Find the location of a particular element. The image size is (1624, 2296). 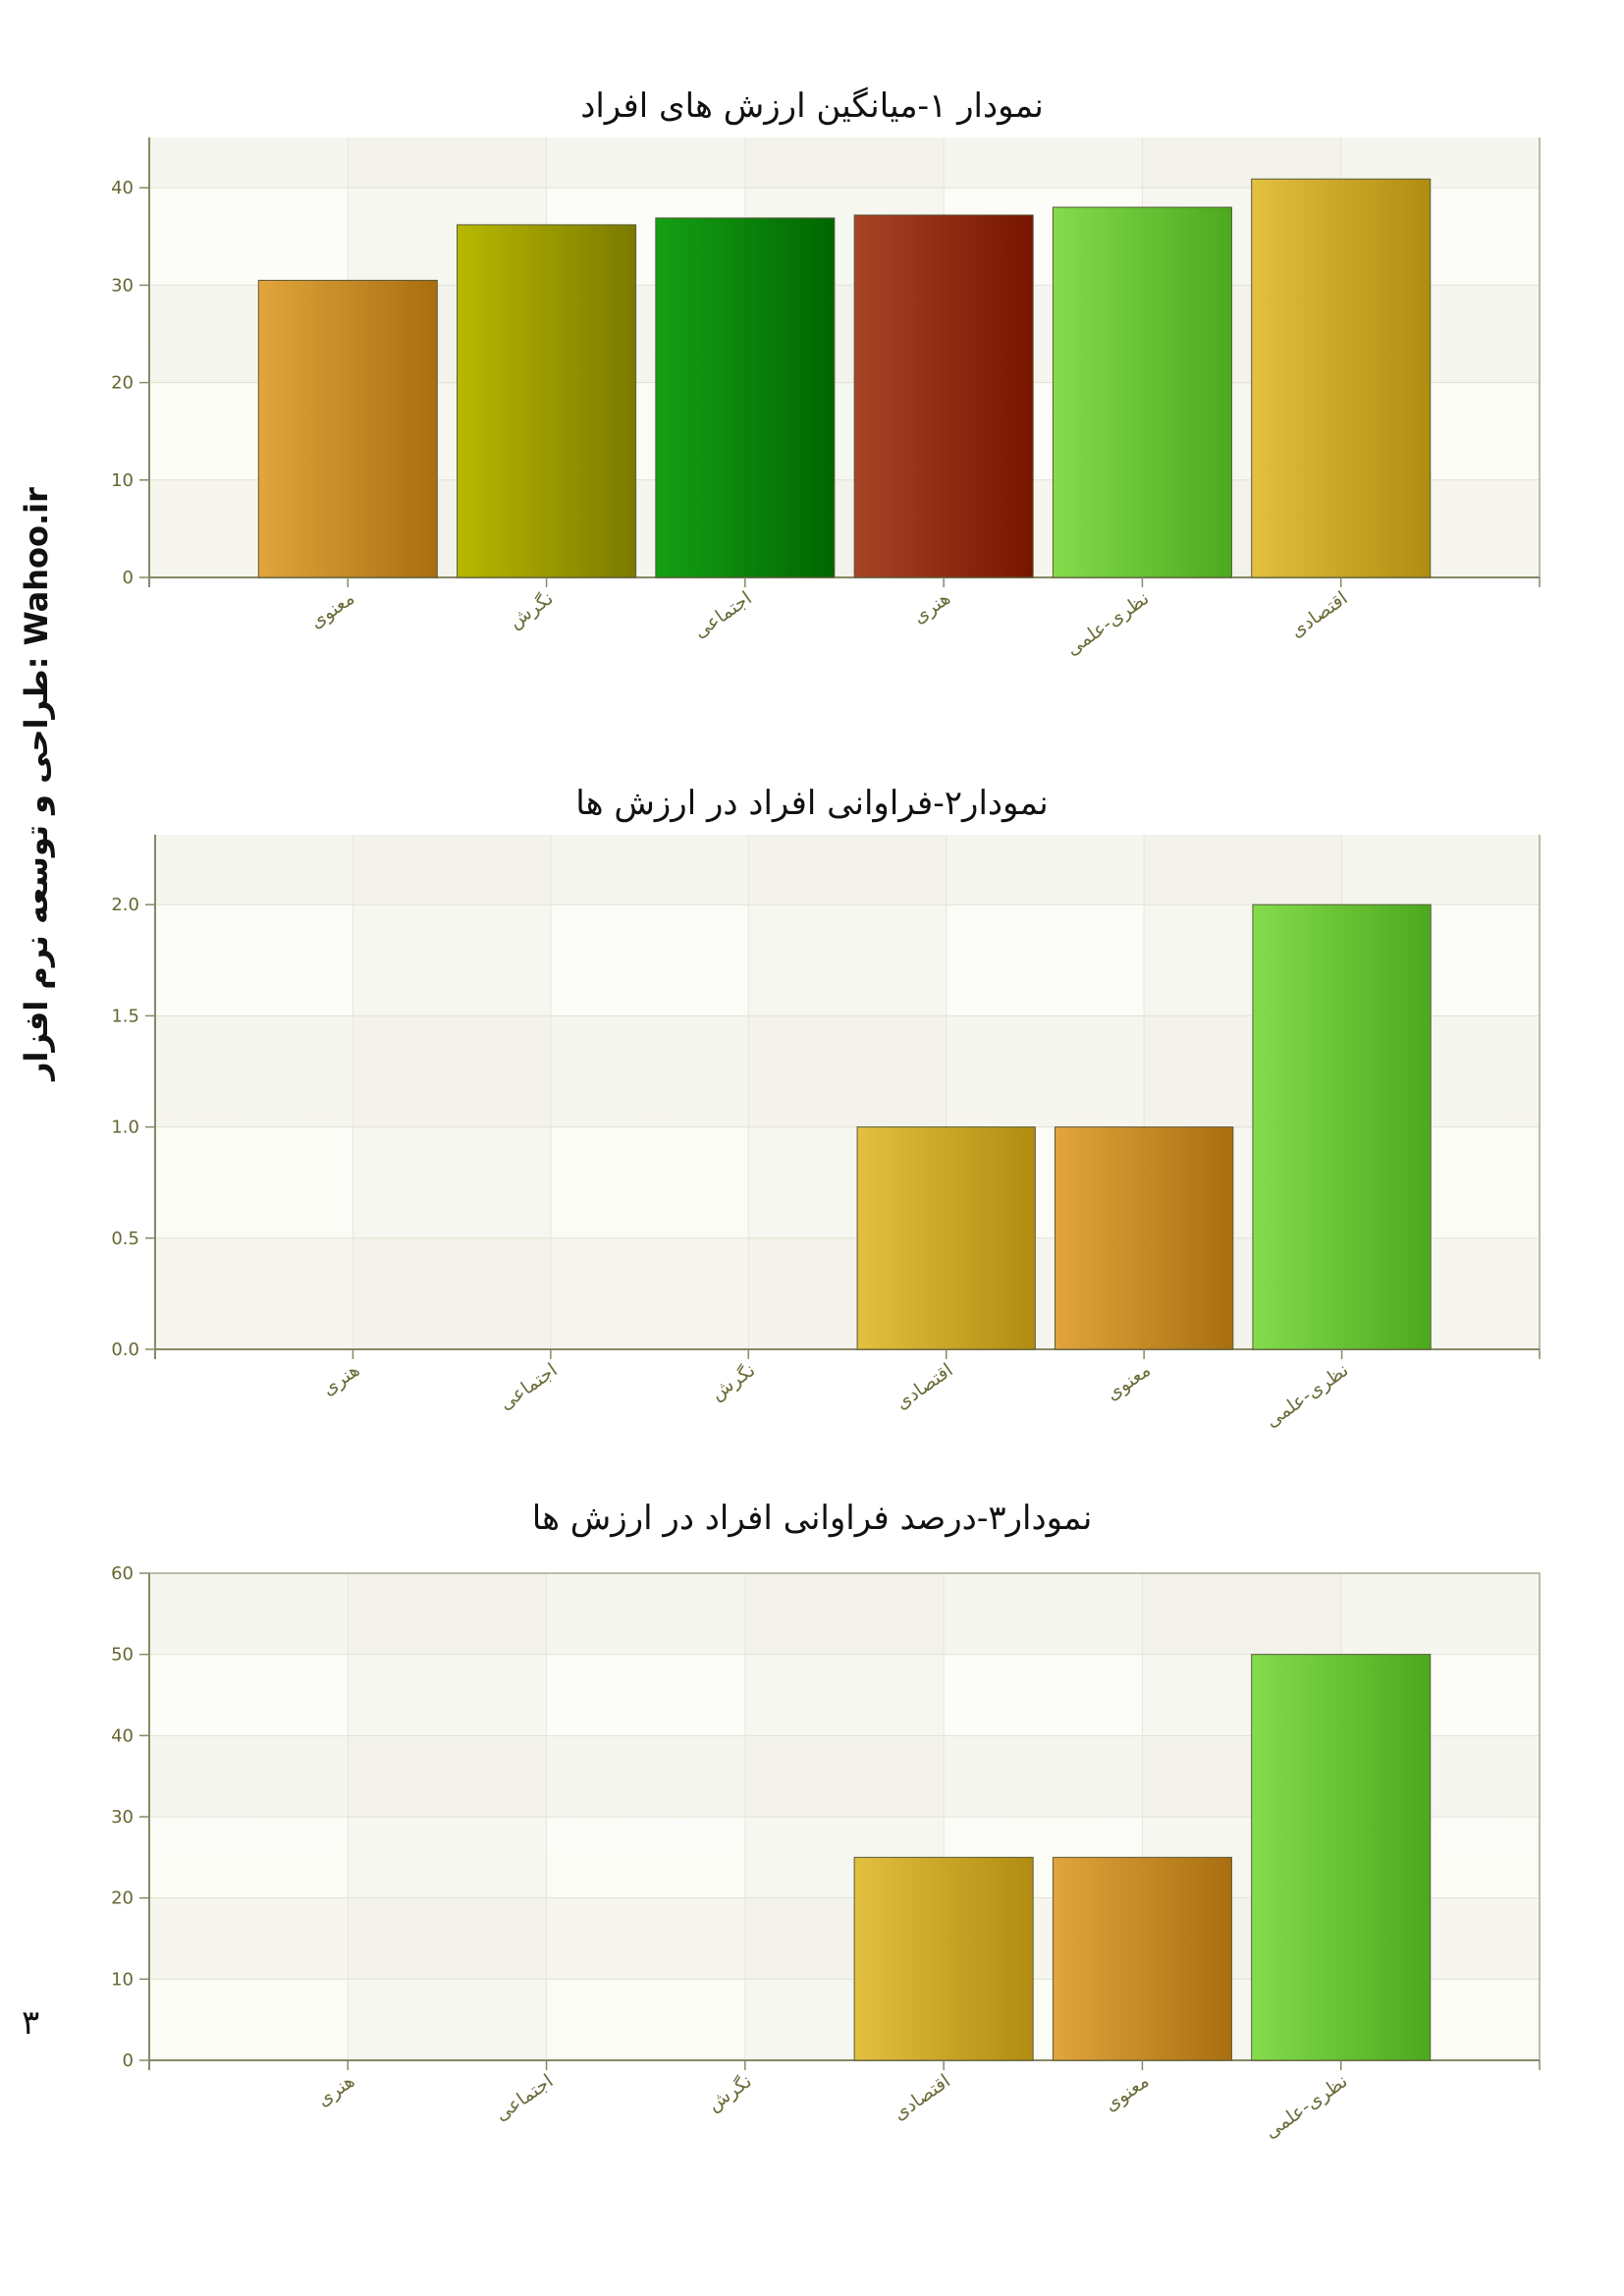

y-tick-label: 0.5 is located at coordinates (125, 1239).